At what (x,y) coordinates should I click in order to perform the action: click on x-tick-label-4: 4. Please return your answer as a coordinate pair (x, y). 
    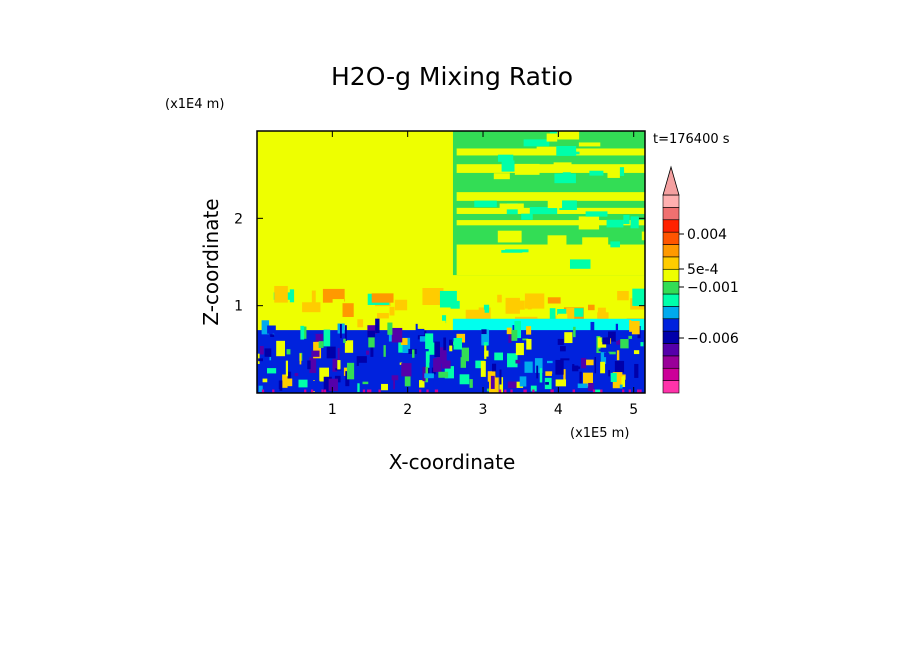
    Looking at the image, I should click on (558, 410).